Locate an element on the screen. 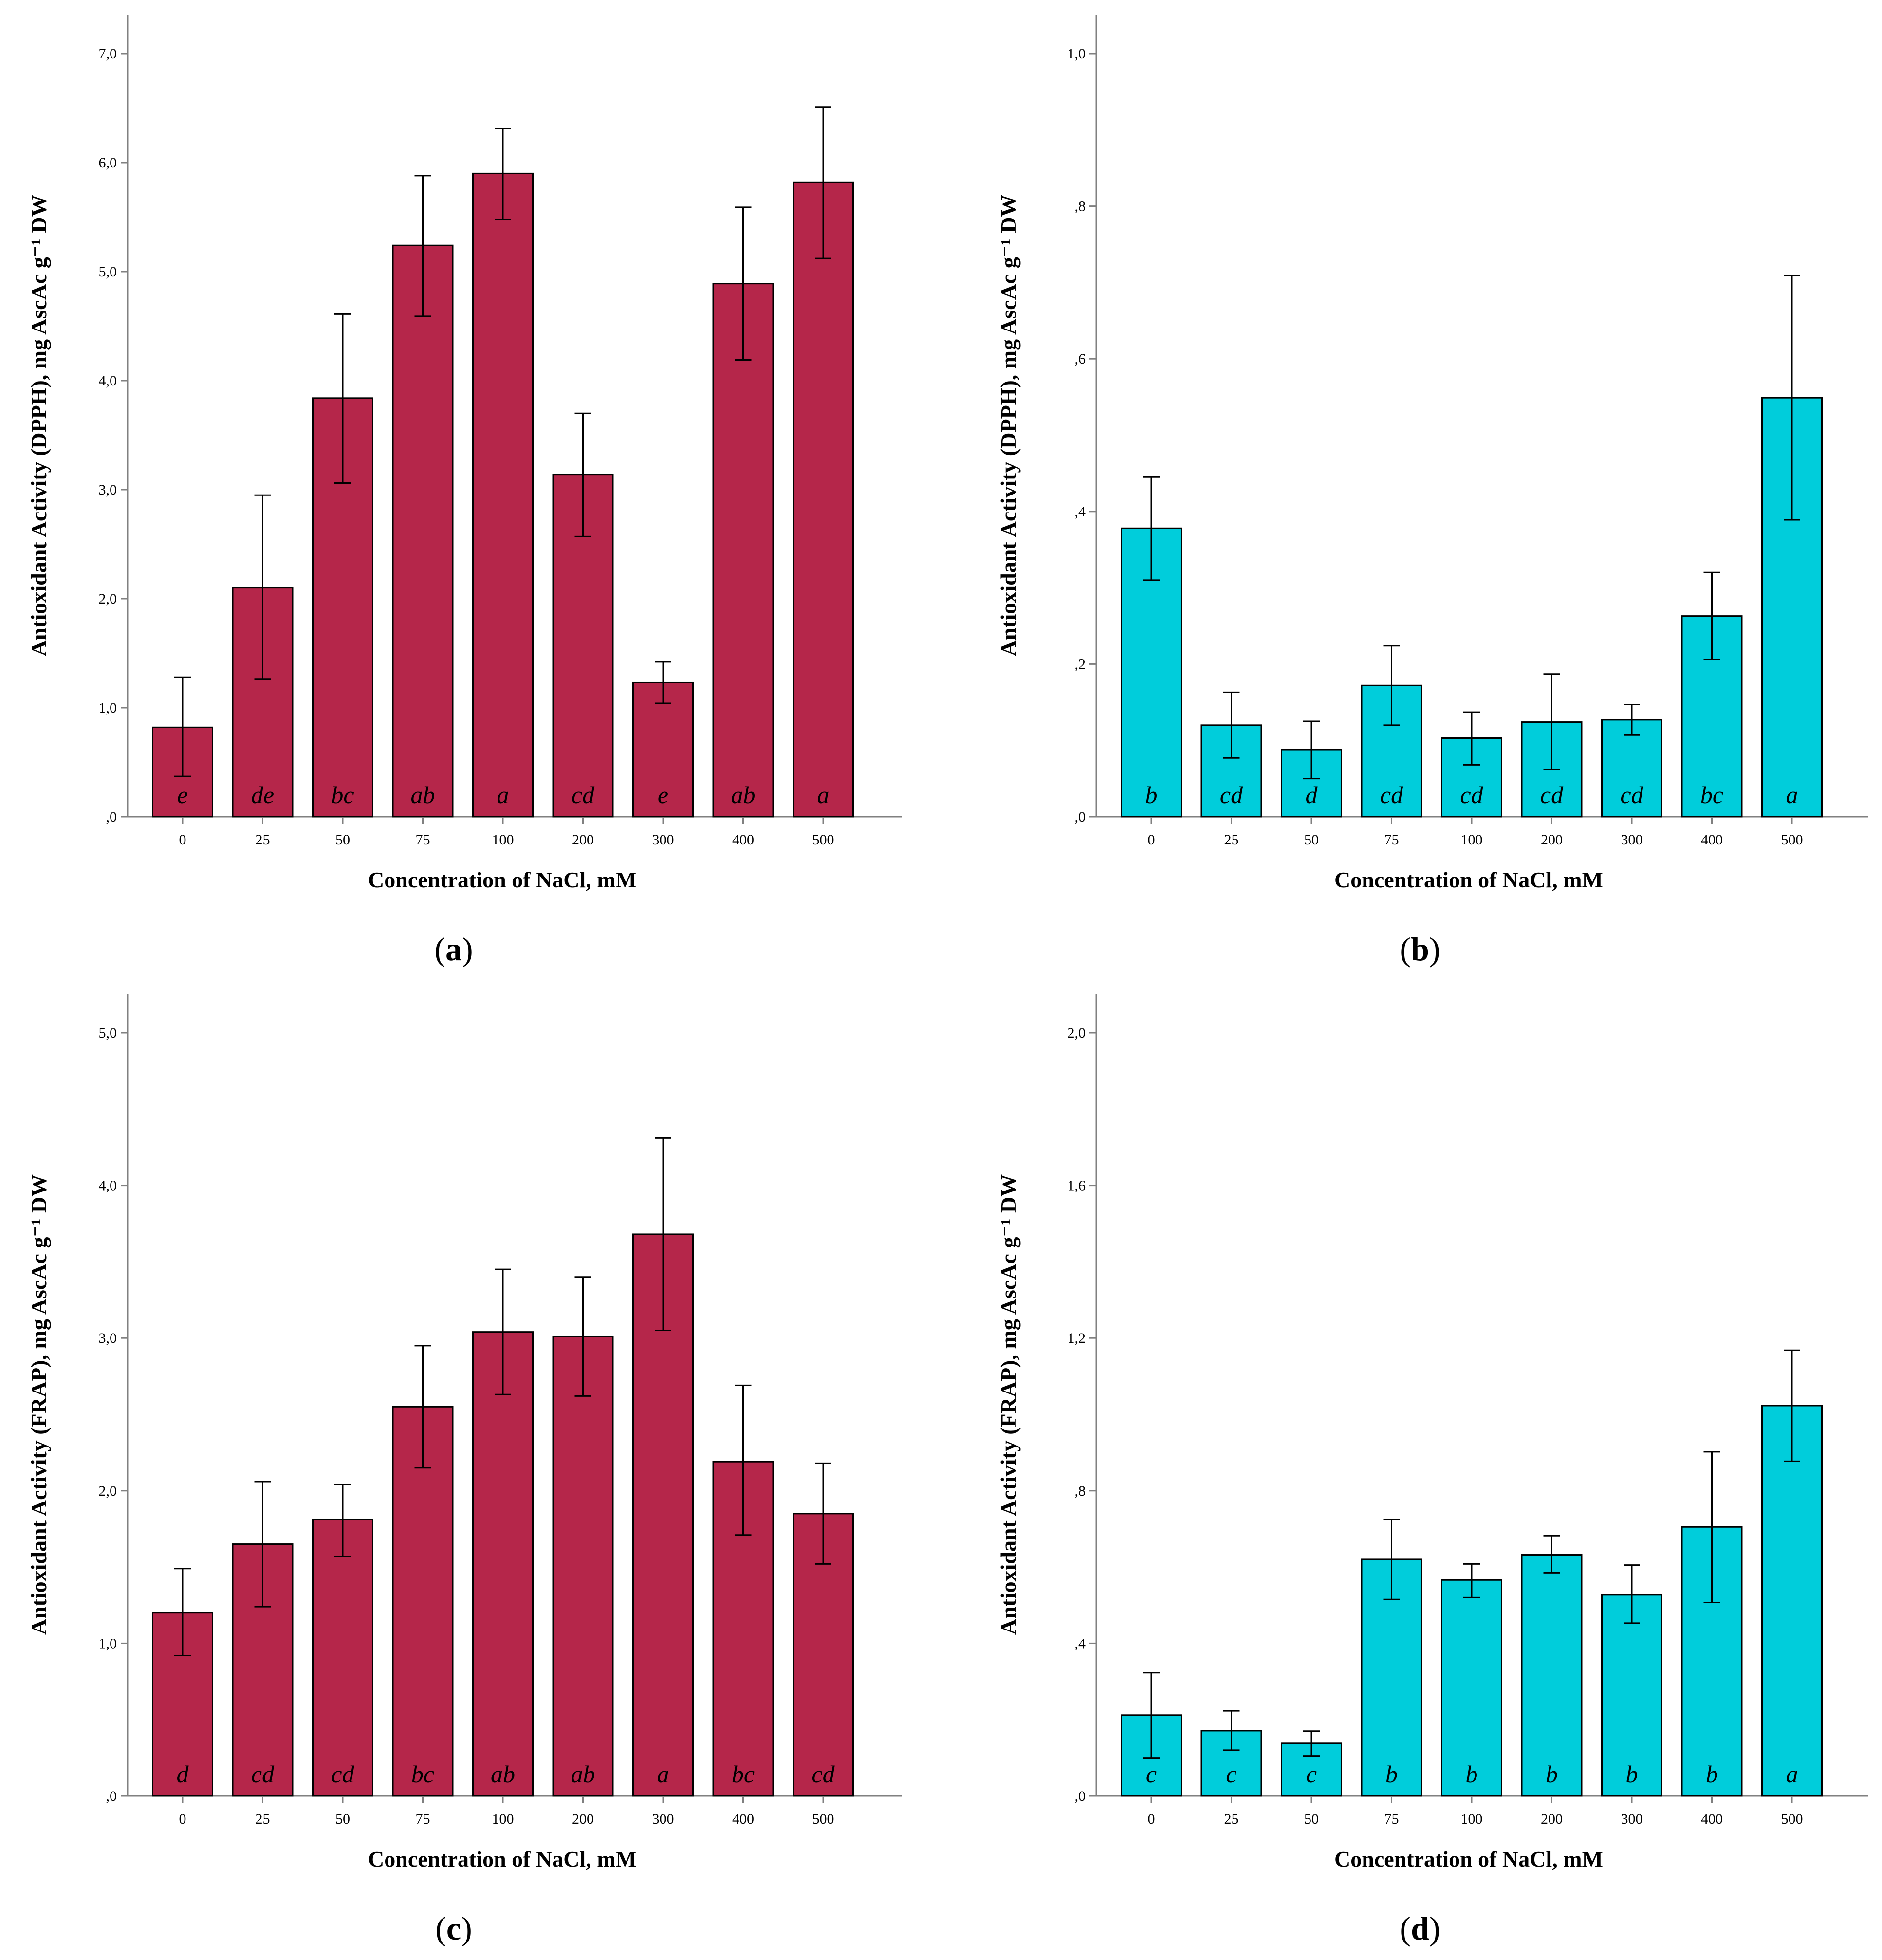 This screenshot has height=1960, width=1882. significance-label: de is located at coordinates (262, 794).